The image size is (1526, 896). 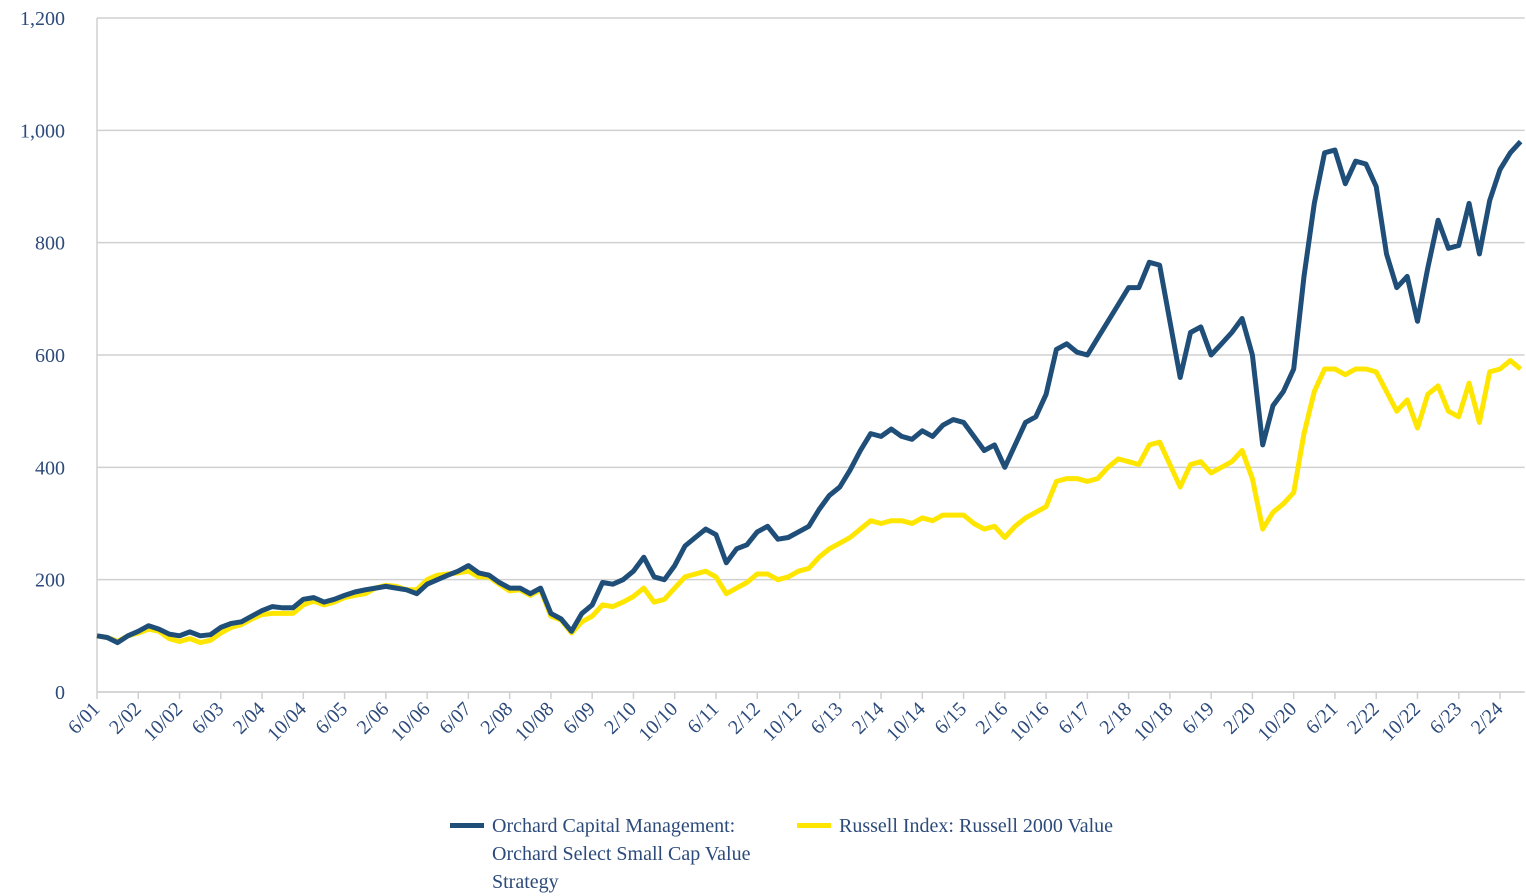 I want to click on y-tick-label: 1,000, so click(x=42, y=131).